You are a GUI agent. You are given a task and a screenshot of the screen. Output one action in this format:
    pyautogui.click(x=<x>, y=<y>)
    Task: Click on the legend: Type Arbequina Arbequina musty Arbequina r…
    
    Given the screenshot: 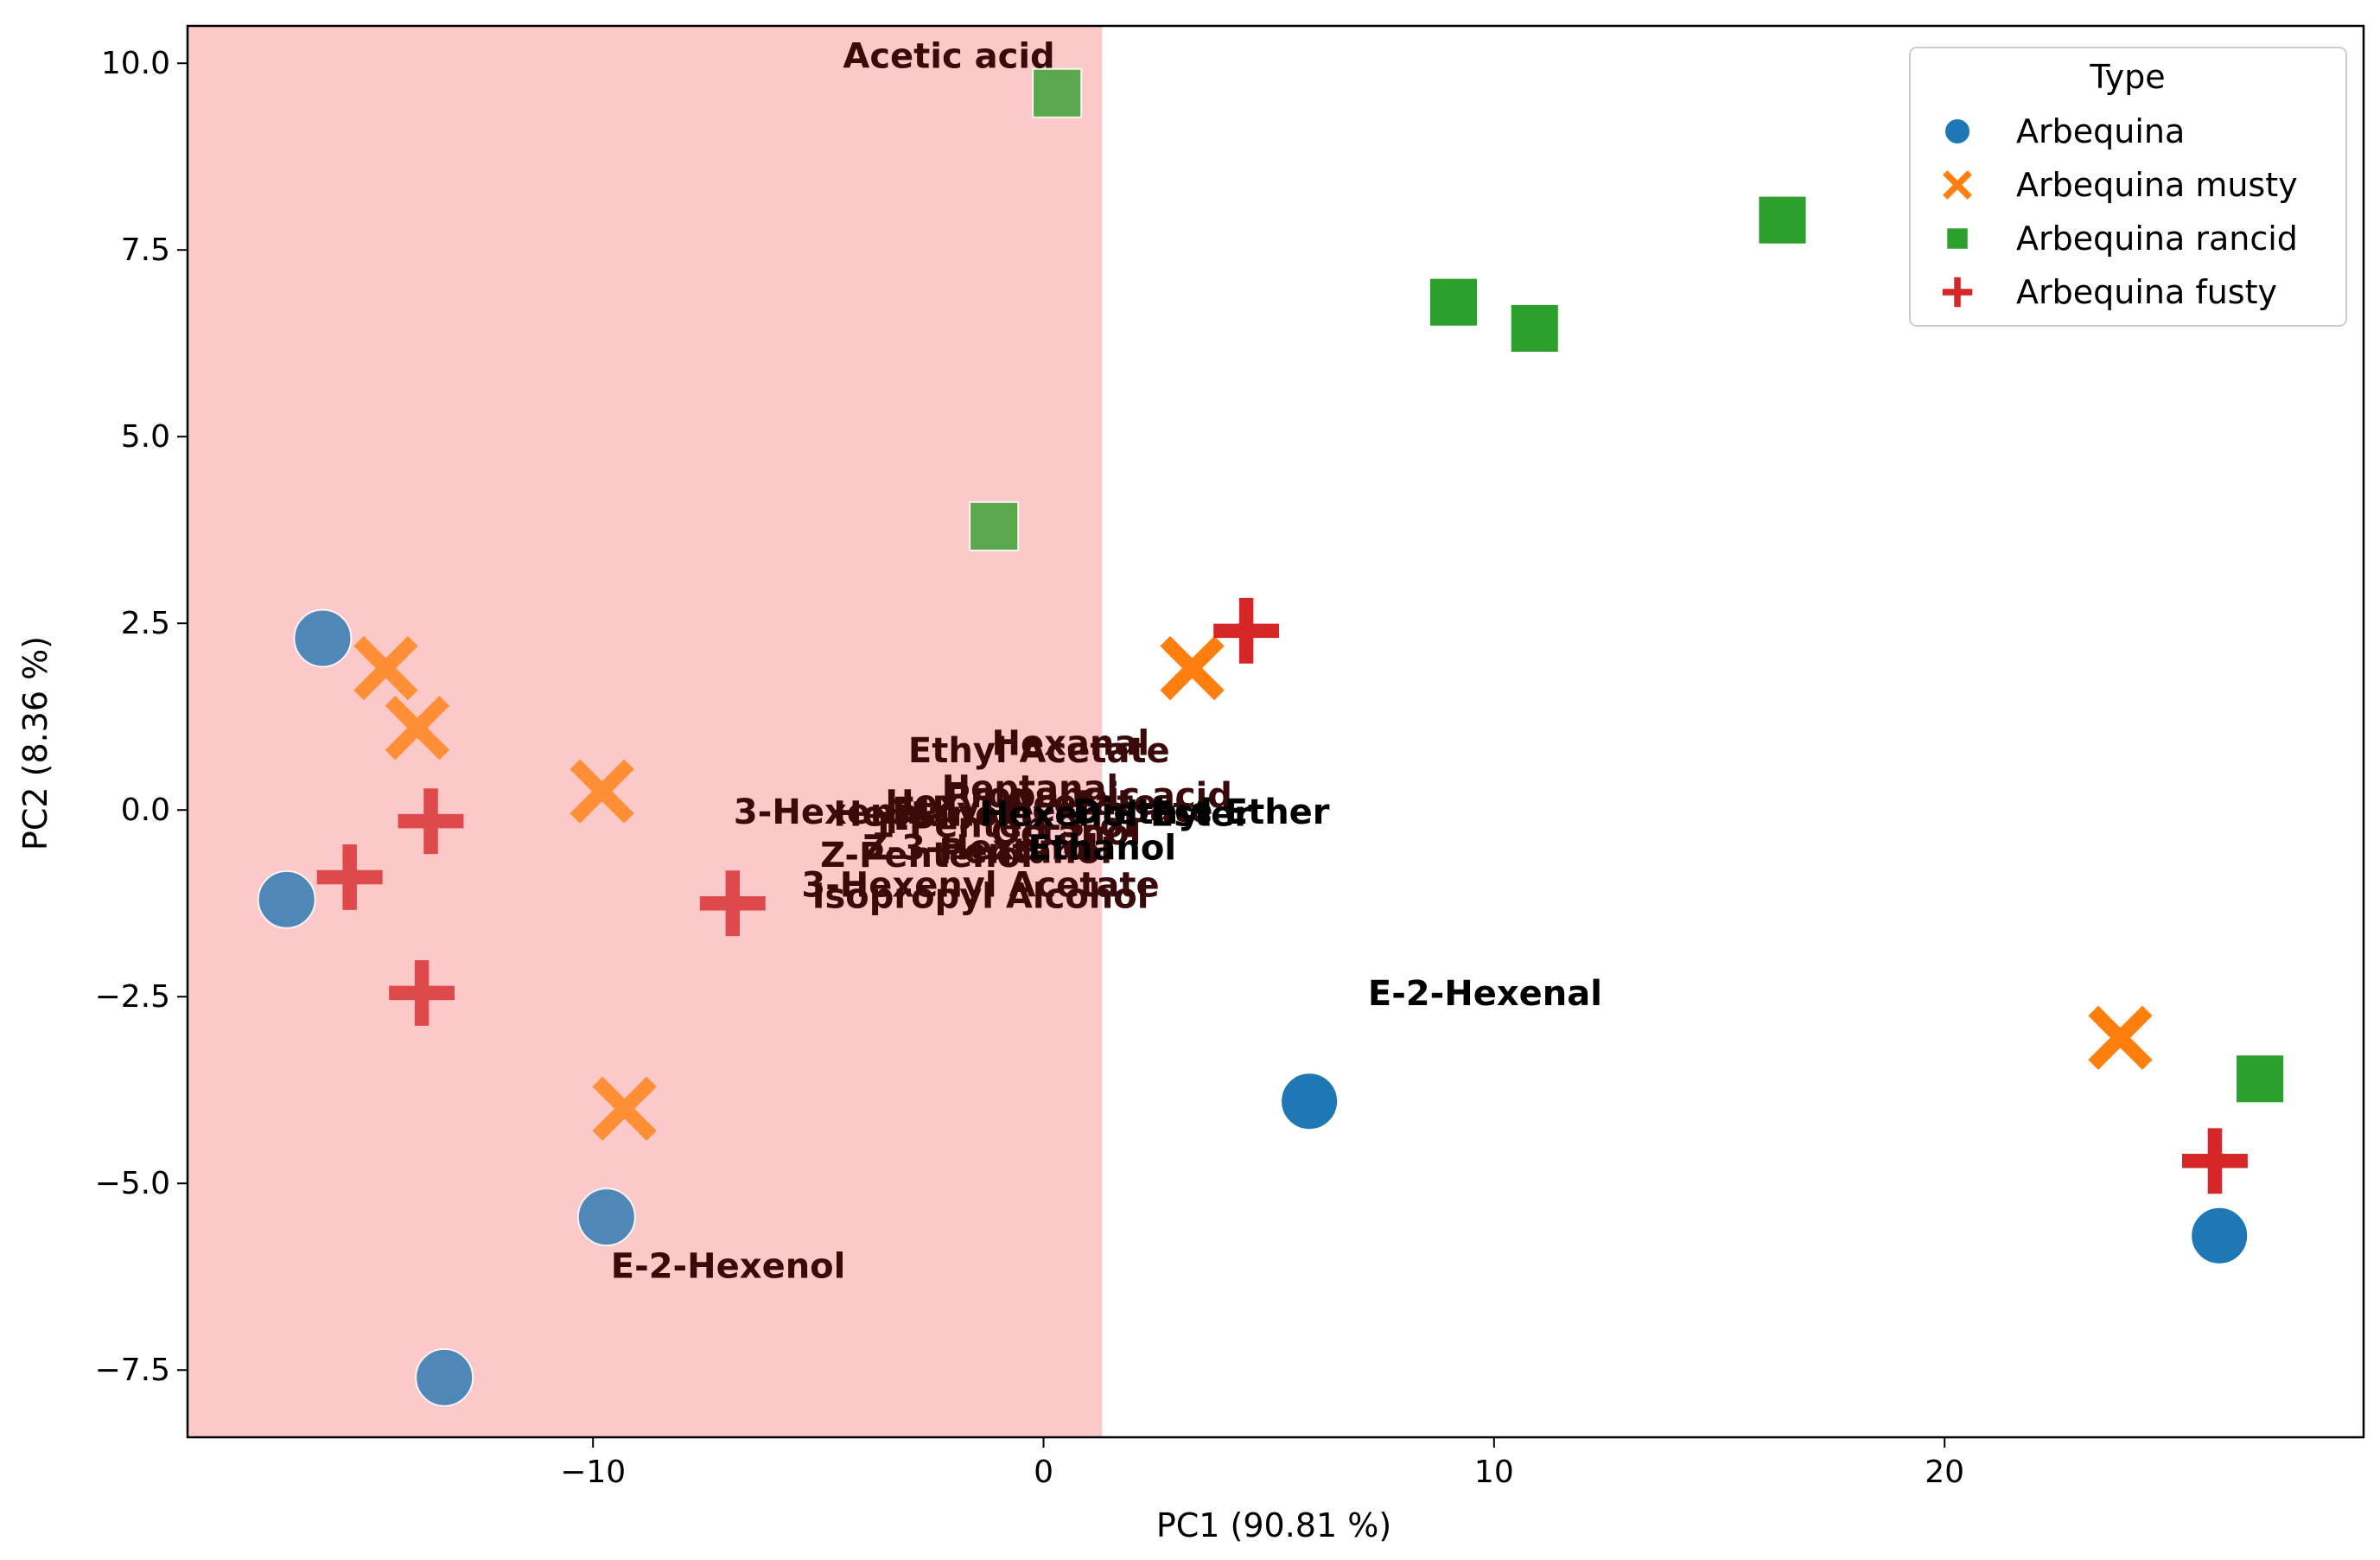 What is the action you would take?
    pyautogui.click(x=2128, y=187)
    